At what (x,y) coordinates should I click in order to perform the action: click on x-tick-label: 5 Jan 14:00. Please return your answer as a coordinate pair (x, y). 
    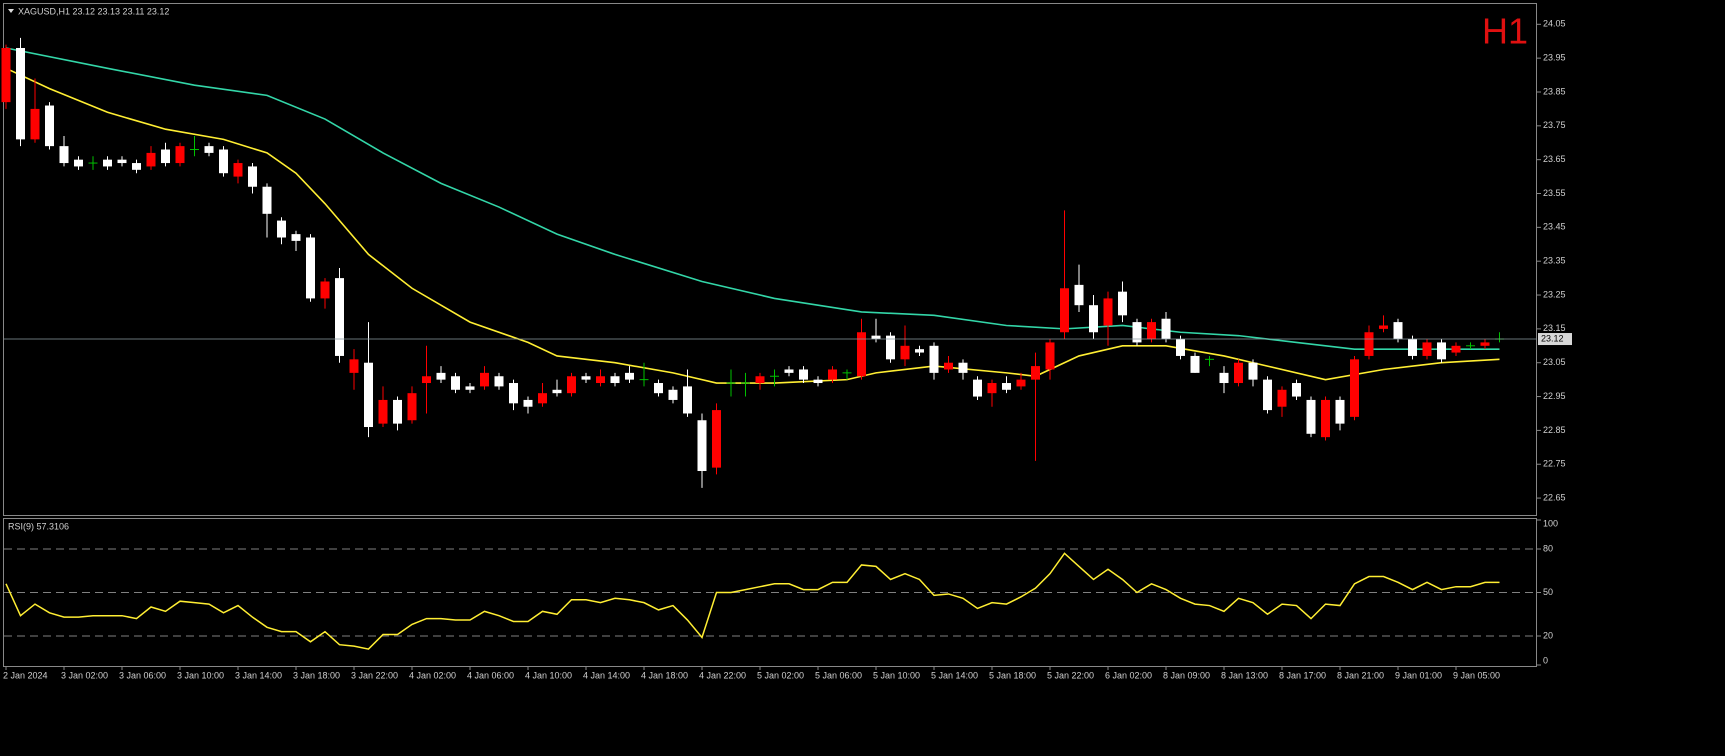
    Looking at the image, I should click on (954, 675).